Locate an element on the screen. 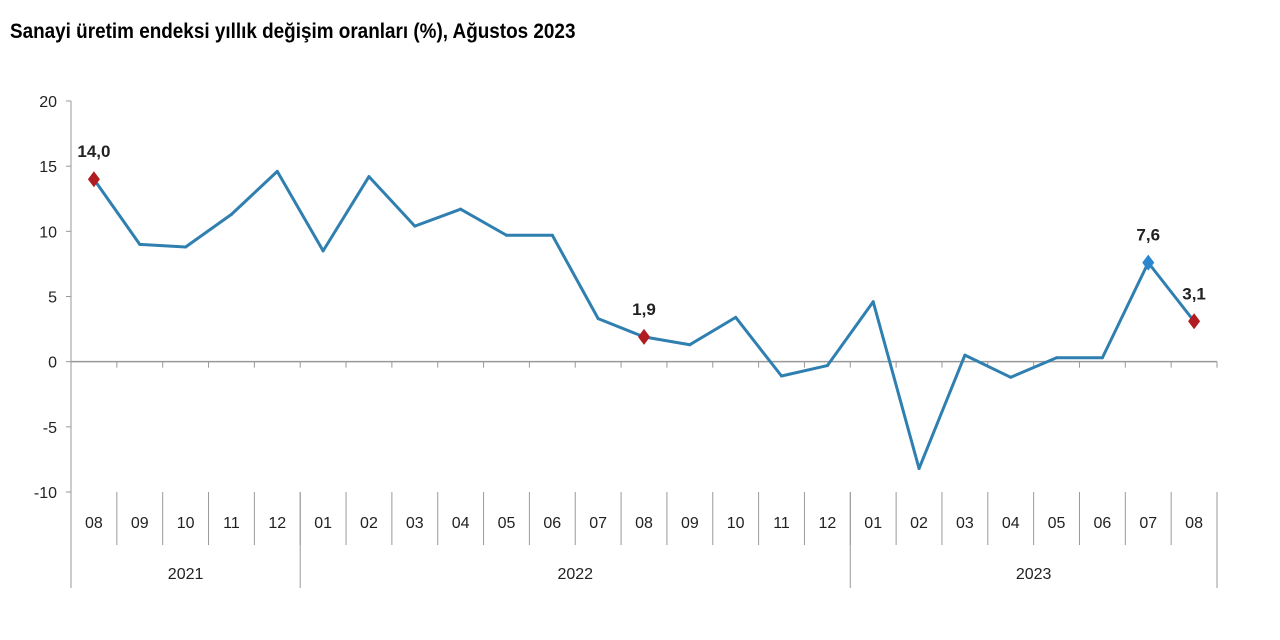  data-label: 7,6 is located at coordinates (1148, 235).